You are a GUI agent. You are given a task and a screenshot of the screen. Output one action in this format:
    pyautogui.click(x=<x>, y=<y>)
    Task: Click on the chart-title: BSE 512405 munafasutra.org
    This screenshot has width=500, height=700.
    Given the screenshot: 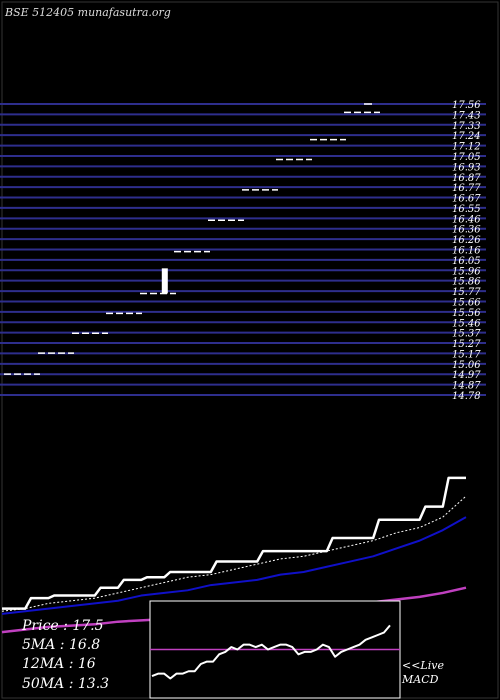 What is the action you would take?
    pyautogui.click(x=88, y=12)
    